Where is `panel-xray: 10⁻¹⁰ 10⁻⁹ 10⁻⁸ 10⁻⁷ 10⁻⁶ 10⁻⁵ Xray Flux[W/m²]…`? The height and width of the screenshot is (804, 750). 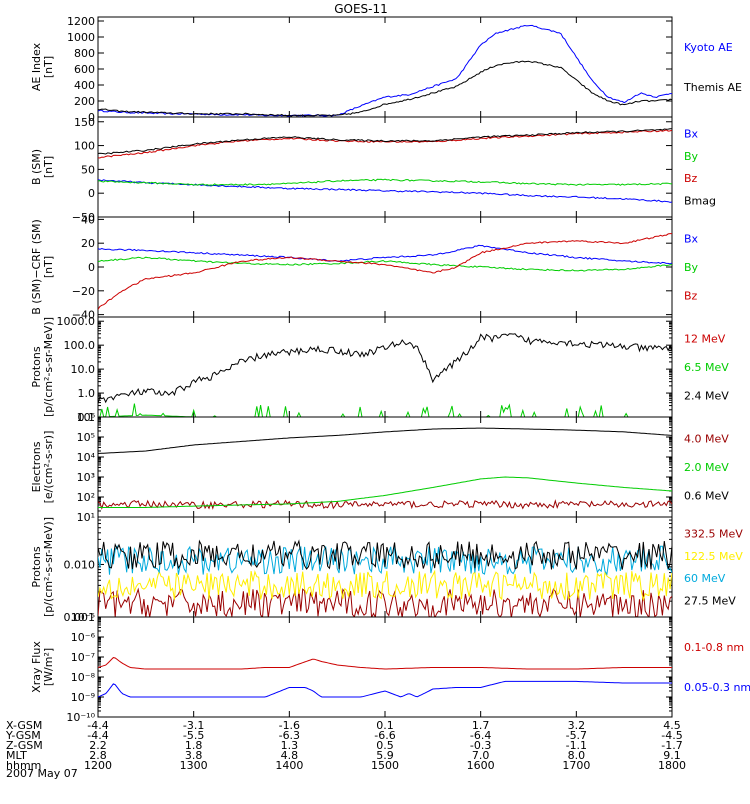
panel-xray: 10⁻¹⁰ 10⁻⁹ 10⁻⁸ 10⁻⁷ 10⁻⁶ 10⁻⁵ Xray Flux[W/m²]… is located at coordinates (390, 667).